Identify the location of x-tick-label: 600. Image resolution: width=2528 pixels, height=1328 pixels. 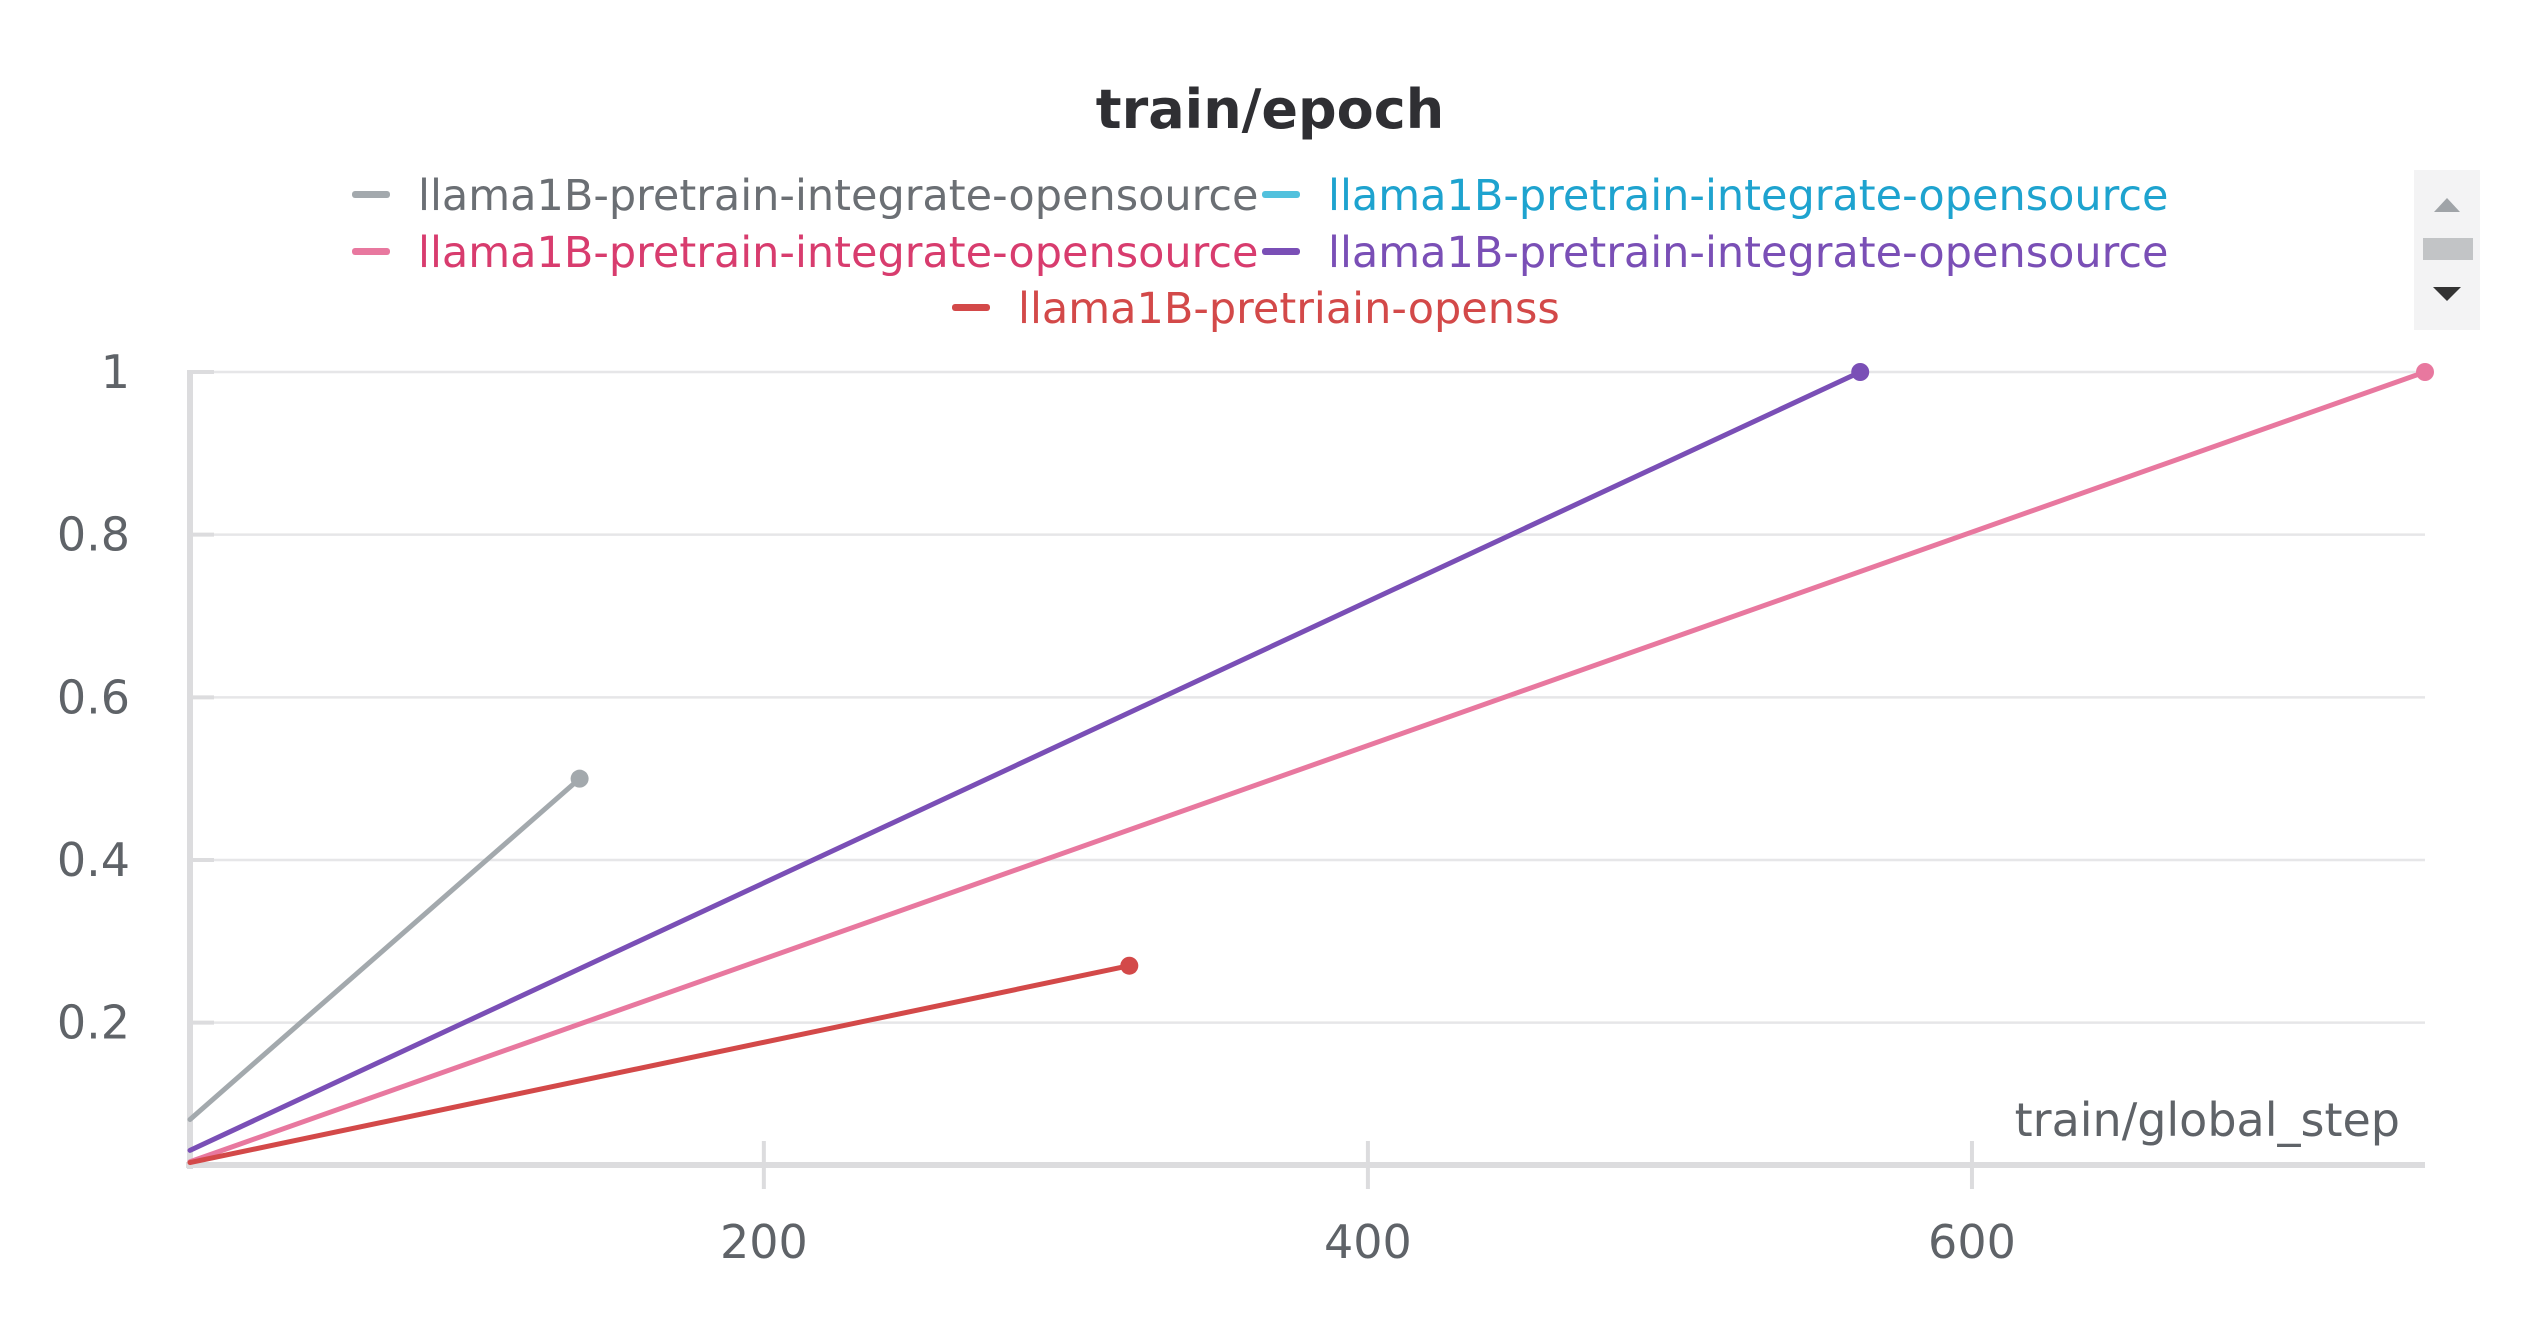
(1972, 1242).